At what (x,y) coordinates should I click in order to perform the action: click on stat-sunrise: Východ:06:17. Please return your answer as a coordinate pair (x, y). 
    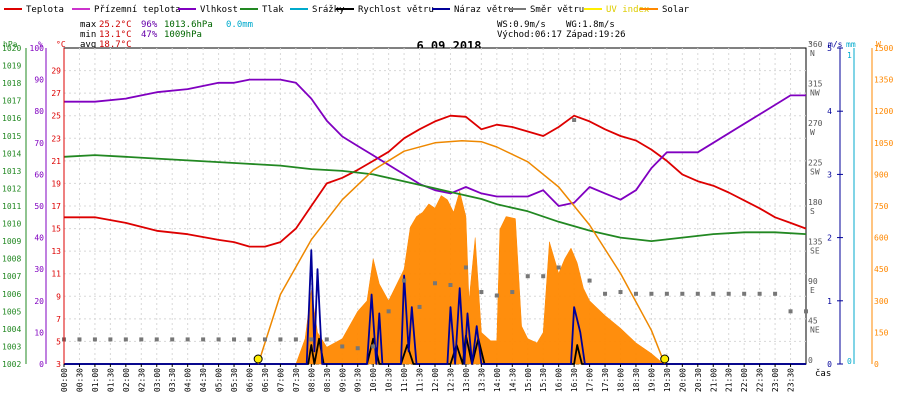
    Looking at the image, I should click on (529, 35).